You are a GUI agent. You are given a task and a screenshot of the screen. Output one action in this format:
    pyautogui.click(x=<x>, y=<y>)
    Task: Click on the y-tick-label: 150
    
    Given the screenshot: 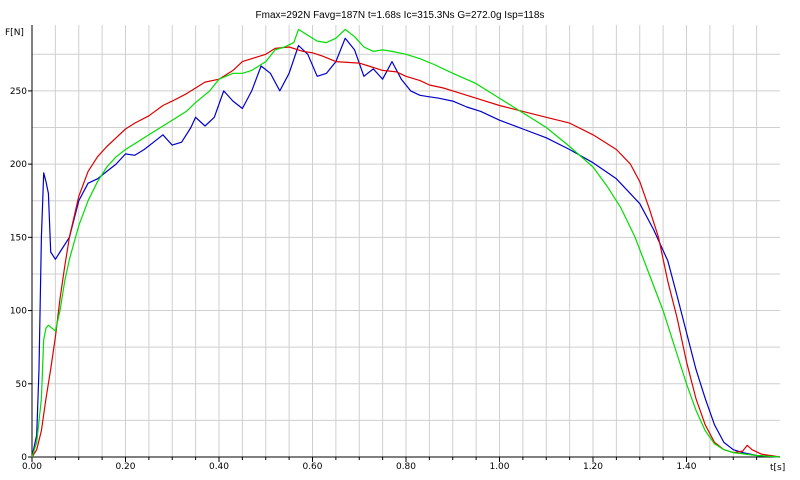 What is the action you would take?
    pyautogui.click(x=18, y=238)
    